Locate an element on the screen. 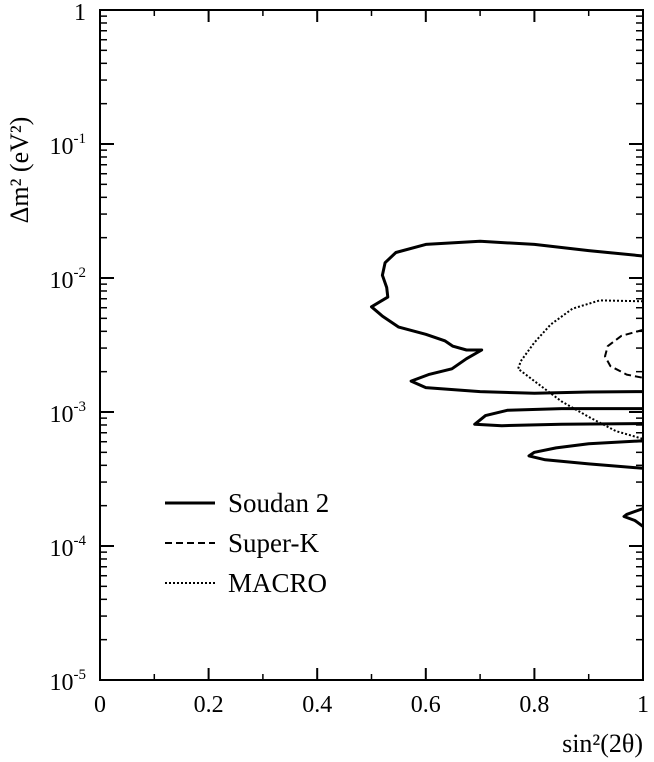 This screenshot has height=762, width=654. macro-contour is located at coordinates (580, 369).